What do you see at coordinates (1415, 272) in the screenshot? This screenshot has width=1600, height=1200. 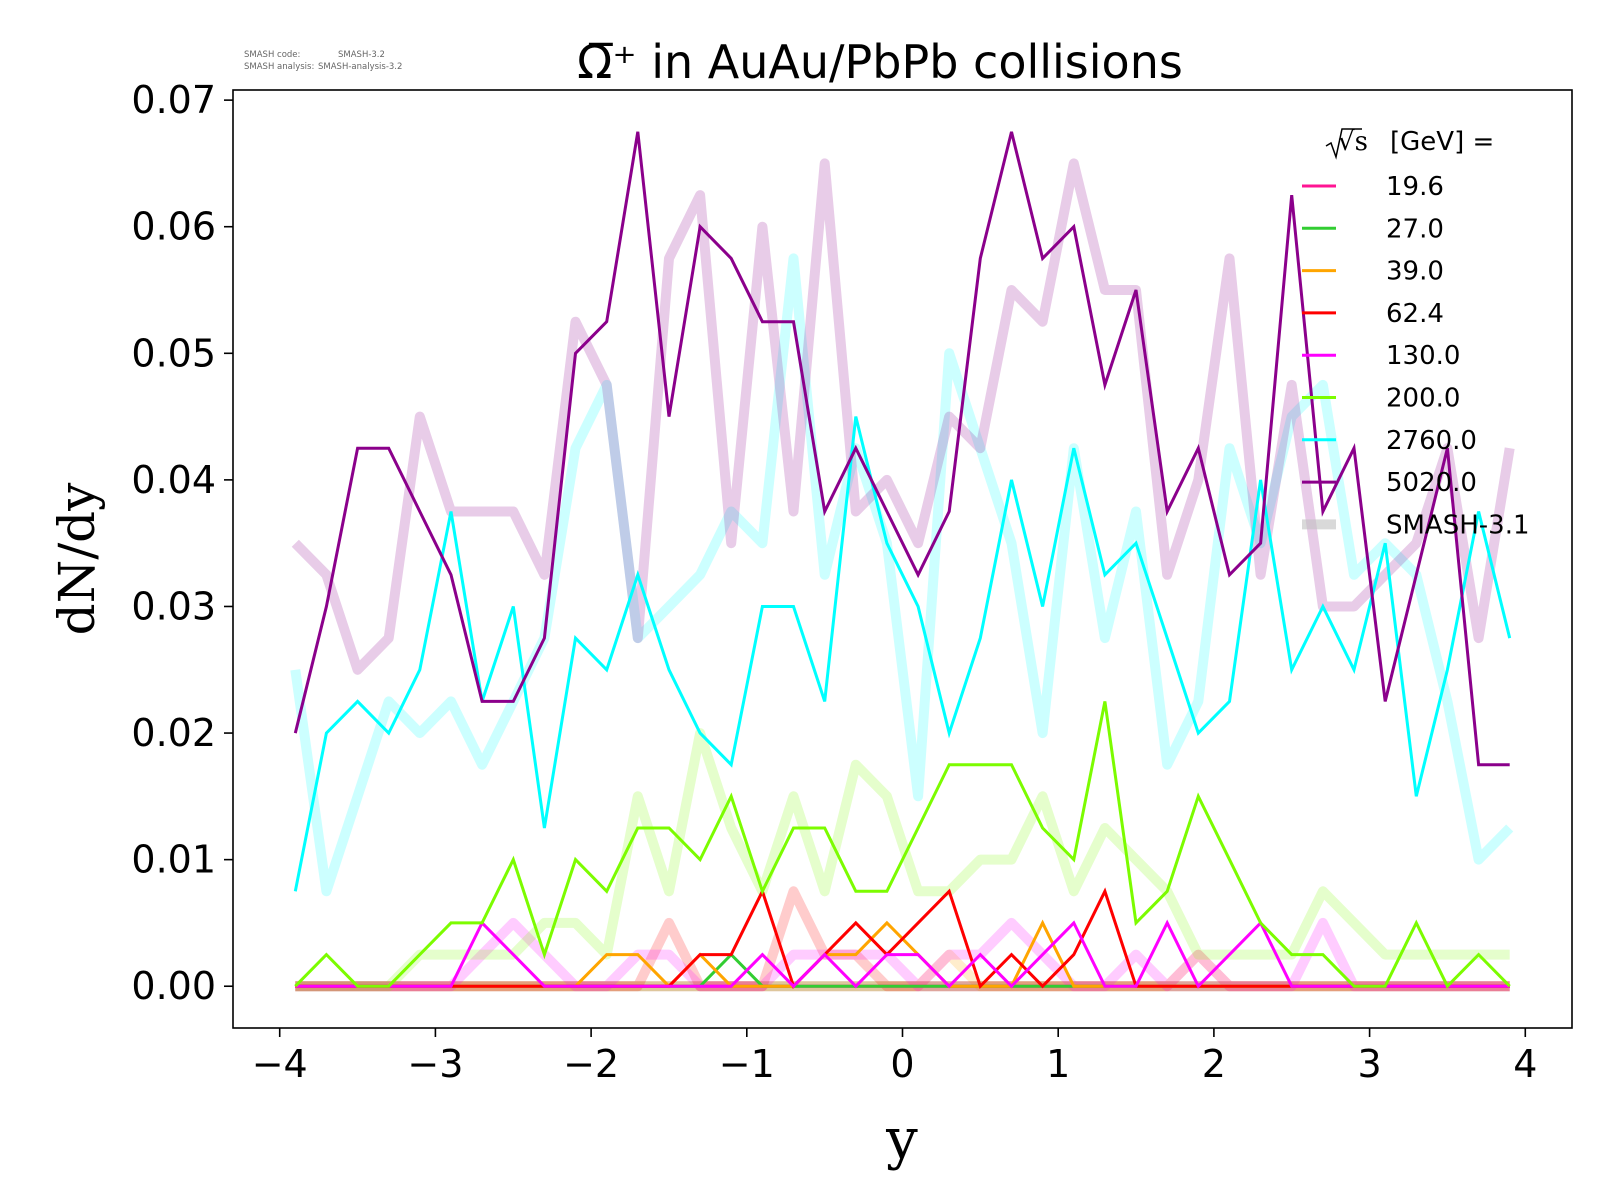 I see `legend-label: 39.0` at bounding box center [1415, 272].